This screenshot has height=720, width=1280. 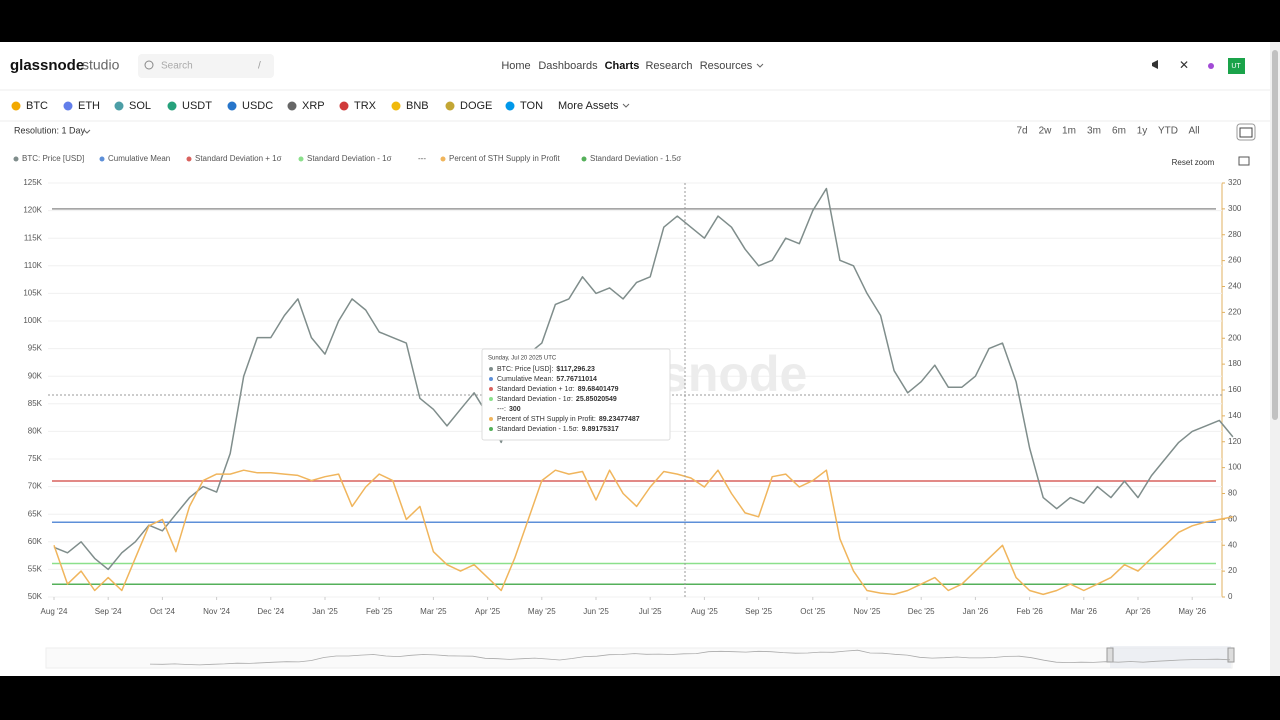 I want to click on range-button: 6m, so click(x=1119, y=131).